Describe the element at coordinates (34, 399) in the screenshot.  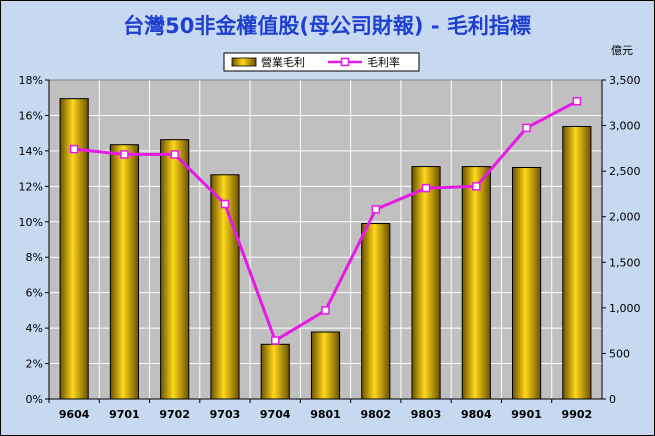
I see `left-tick-label: 0%` at that location.